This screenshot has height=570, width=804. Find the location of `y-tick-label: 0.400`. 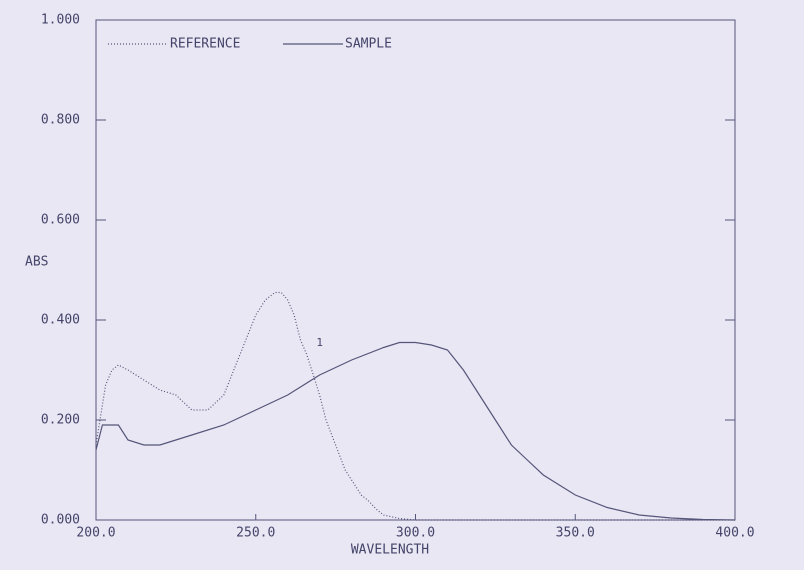

y-tick-label: 0.400 is located at coordinates (60, 320).